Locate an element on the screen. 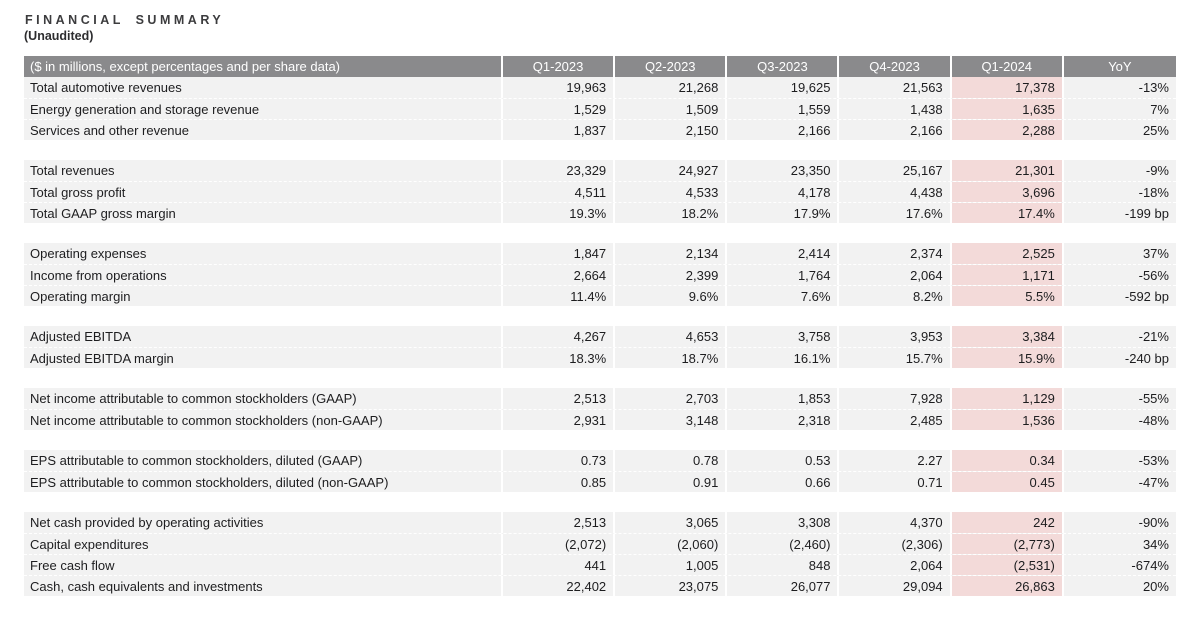  row-label: Adjusted EBITDA is located at coordinates (263, 336).